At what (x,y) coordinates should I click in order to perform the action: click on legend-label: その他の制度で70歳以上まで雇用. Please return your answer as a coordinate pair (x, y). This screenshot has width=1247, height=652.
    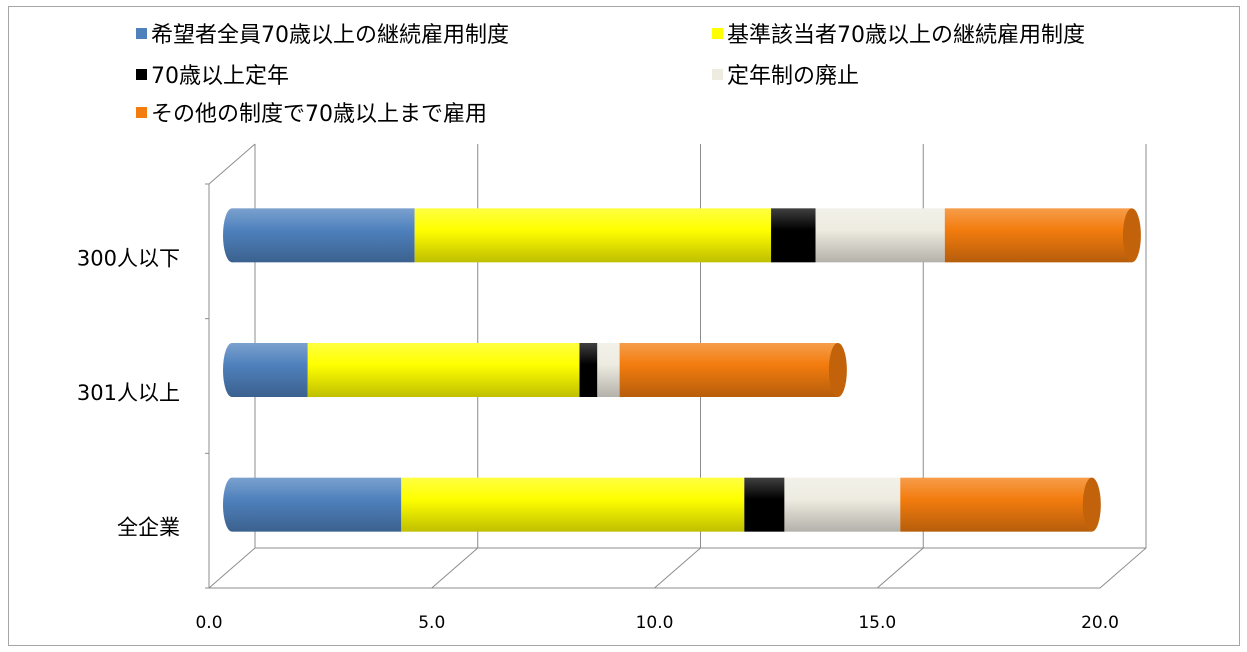
    Looking at the image, I should click on (319, 114).